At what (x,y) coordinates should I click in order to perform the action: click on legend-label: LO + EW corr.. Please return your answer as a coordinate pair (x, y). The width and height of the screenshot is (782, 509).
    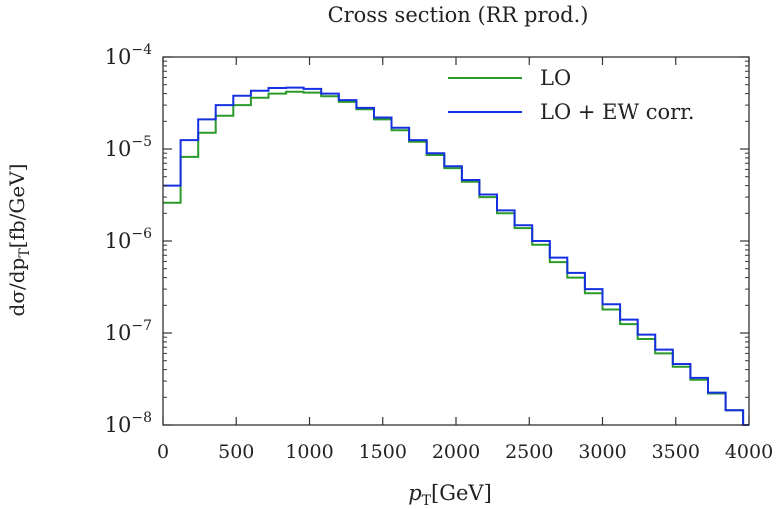
    Looking at the image, I should click on (617, 112).